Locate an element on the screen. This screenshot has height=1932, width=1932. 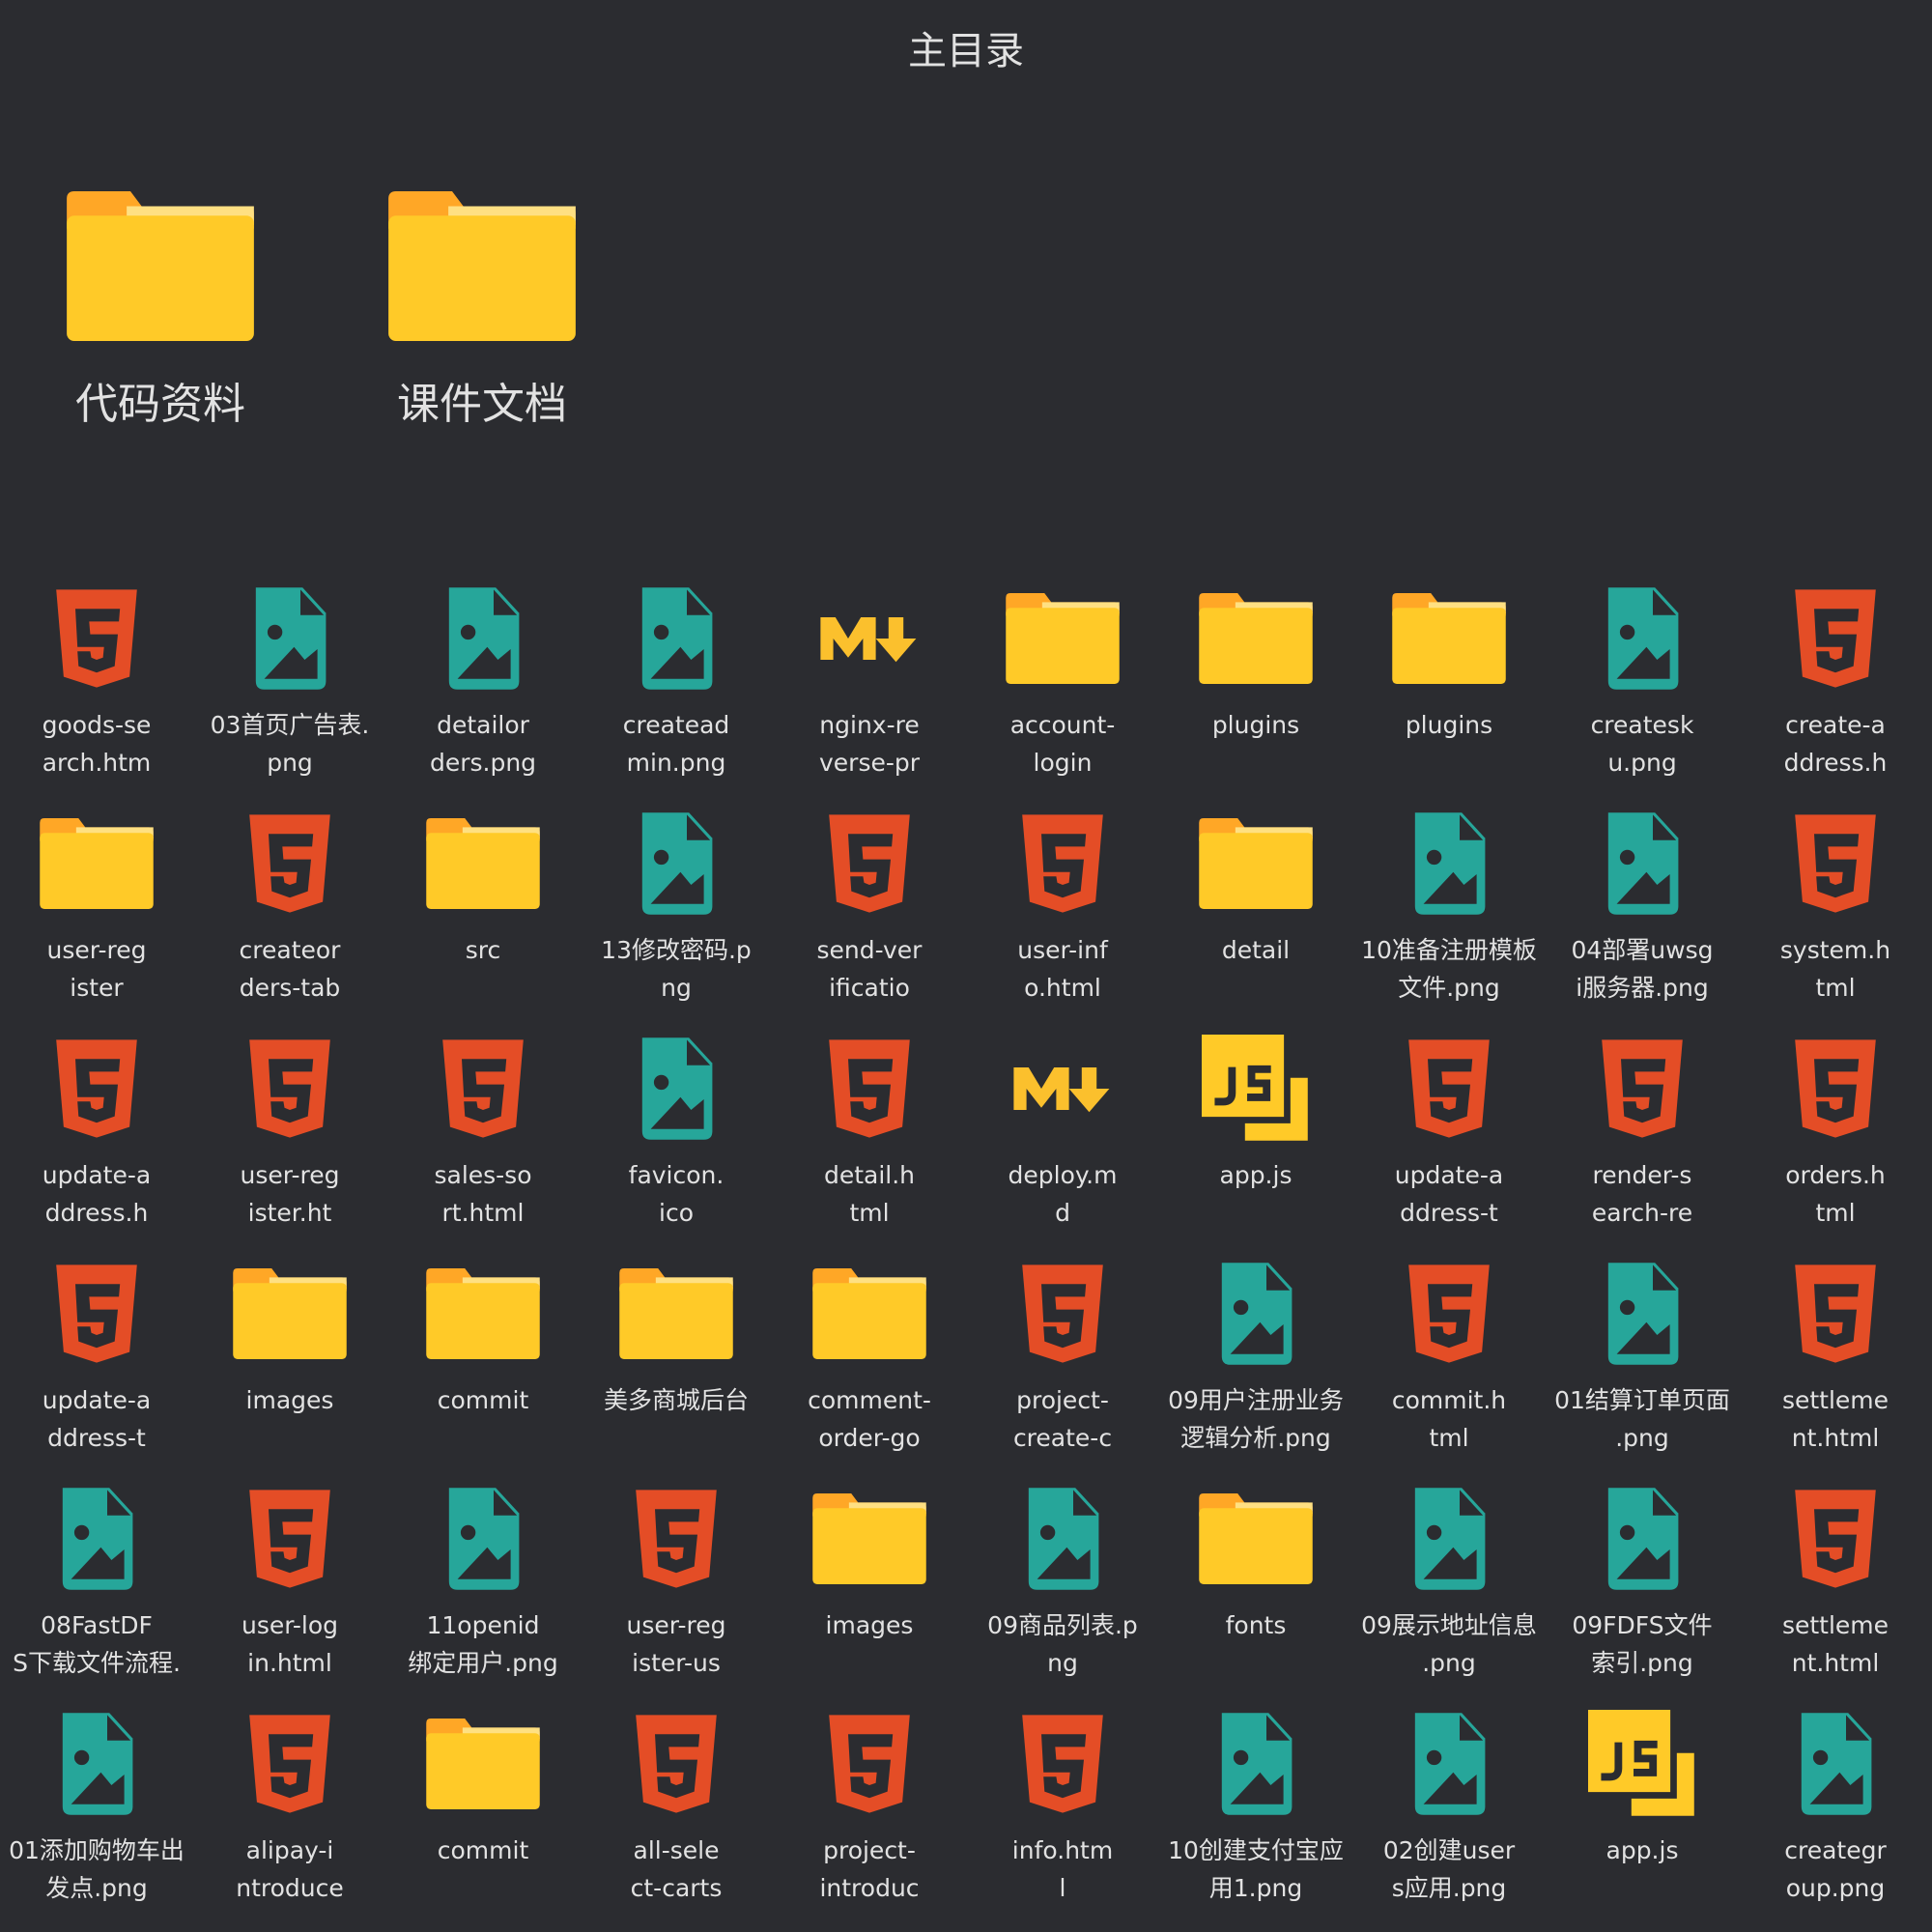
file-item: createad min.png is located at coordinates (676, 682).